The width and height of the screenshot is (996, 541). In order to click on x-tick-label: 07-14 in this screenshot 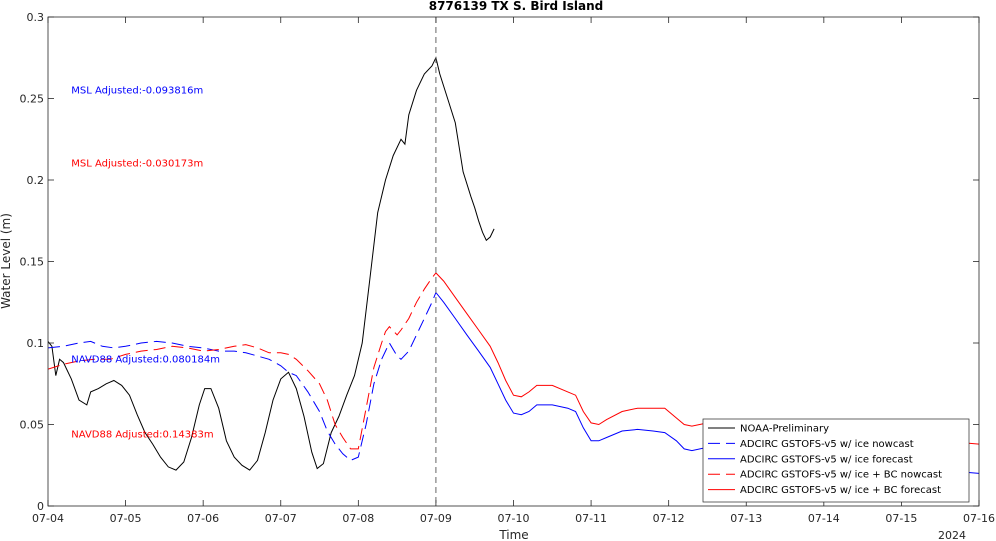, I will do `click(824, 518)`.